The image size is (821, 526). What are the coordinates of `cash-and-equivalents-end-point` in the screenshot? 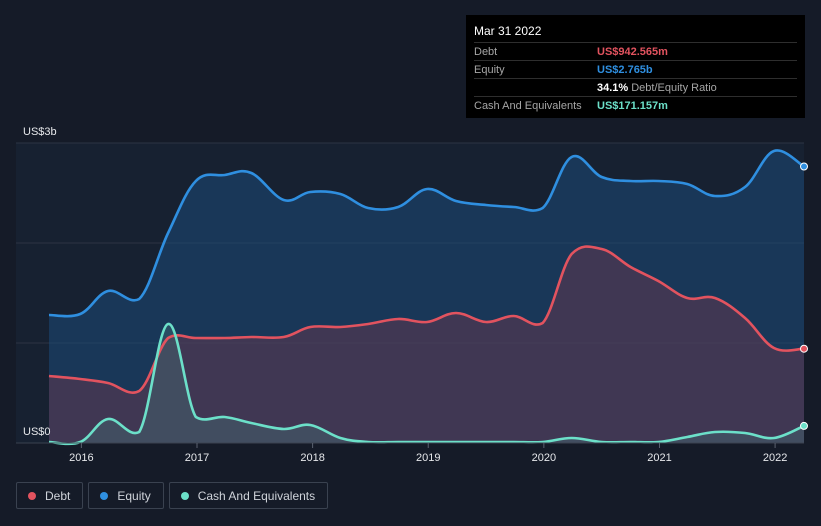 It's located at (804, 425).